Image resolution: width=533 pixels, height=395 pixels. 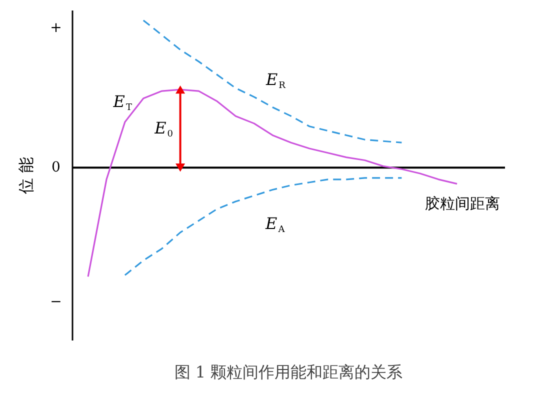 I want to click on text: 0, so click(x=56, y=168).